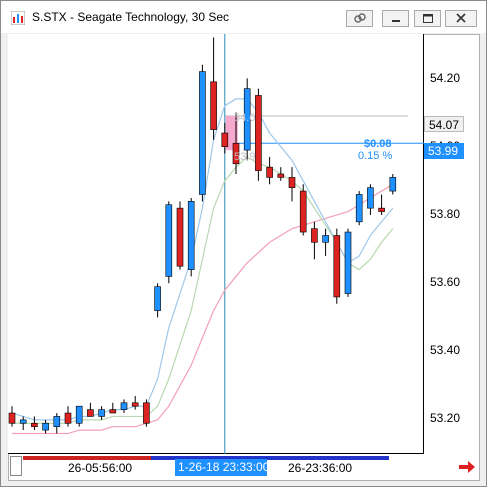 The width and height of the screenshot is (487, 487). I want to click on title-bar: S.STX - Seagate Technology, 30 Sec, so click(243, 17).